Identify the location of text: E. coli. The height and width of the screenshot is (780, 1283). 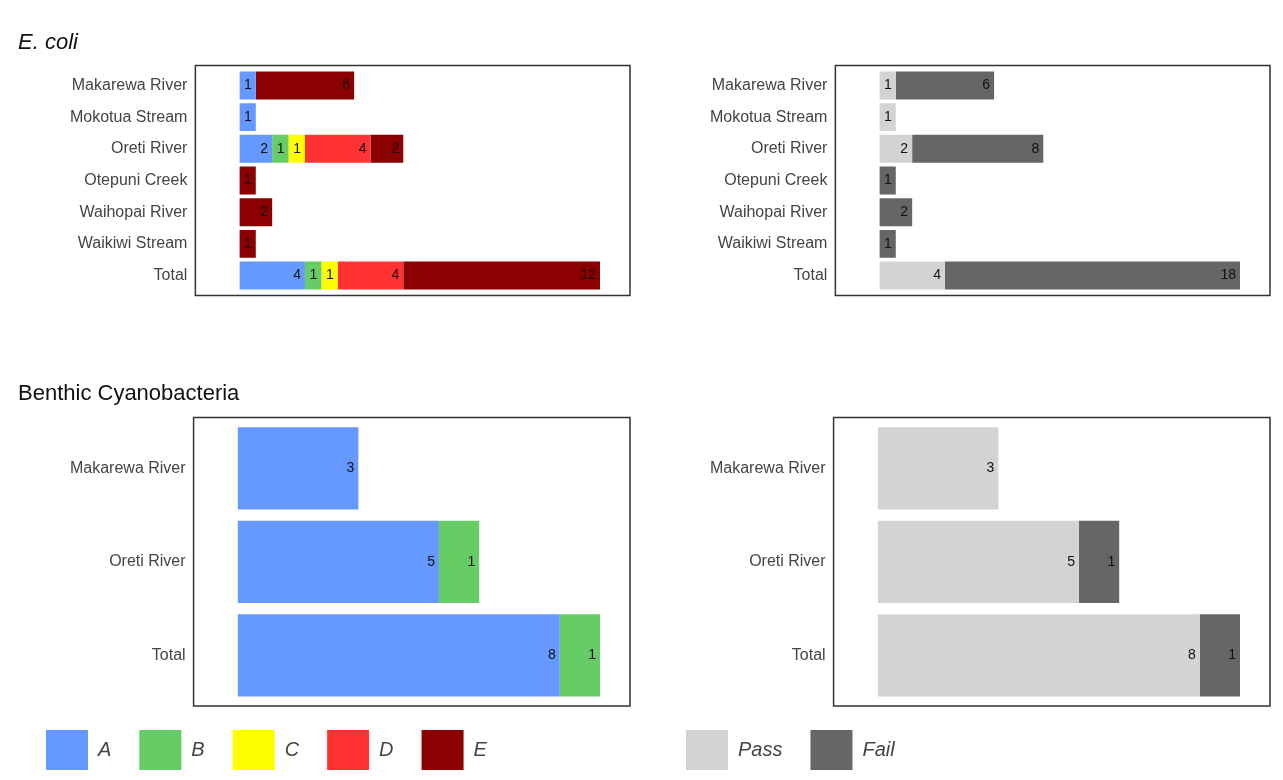
(49, 41).